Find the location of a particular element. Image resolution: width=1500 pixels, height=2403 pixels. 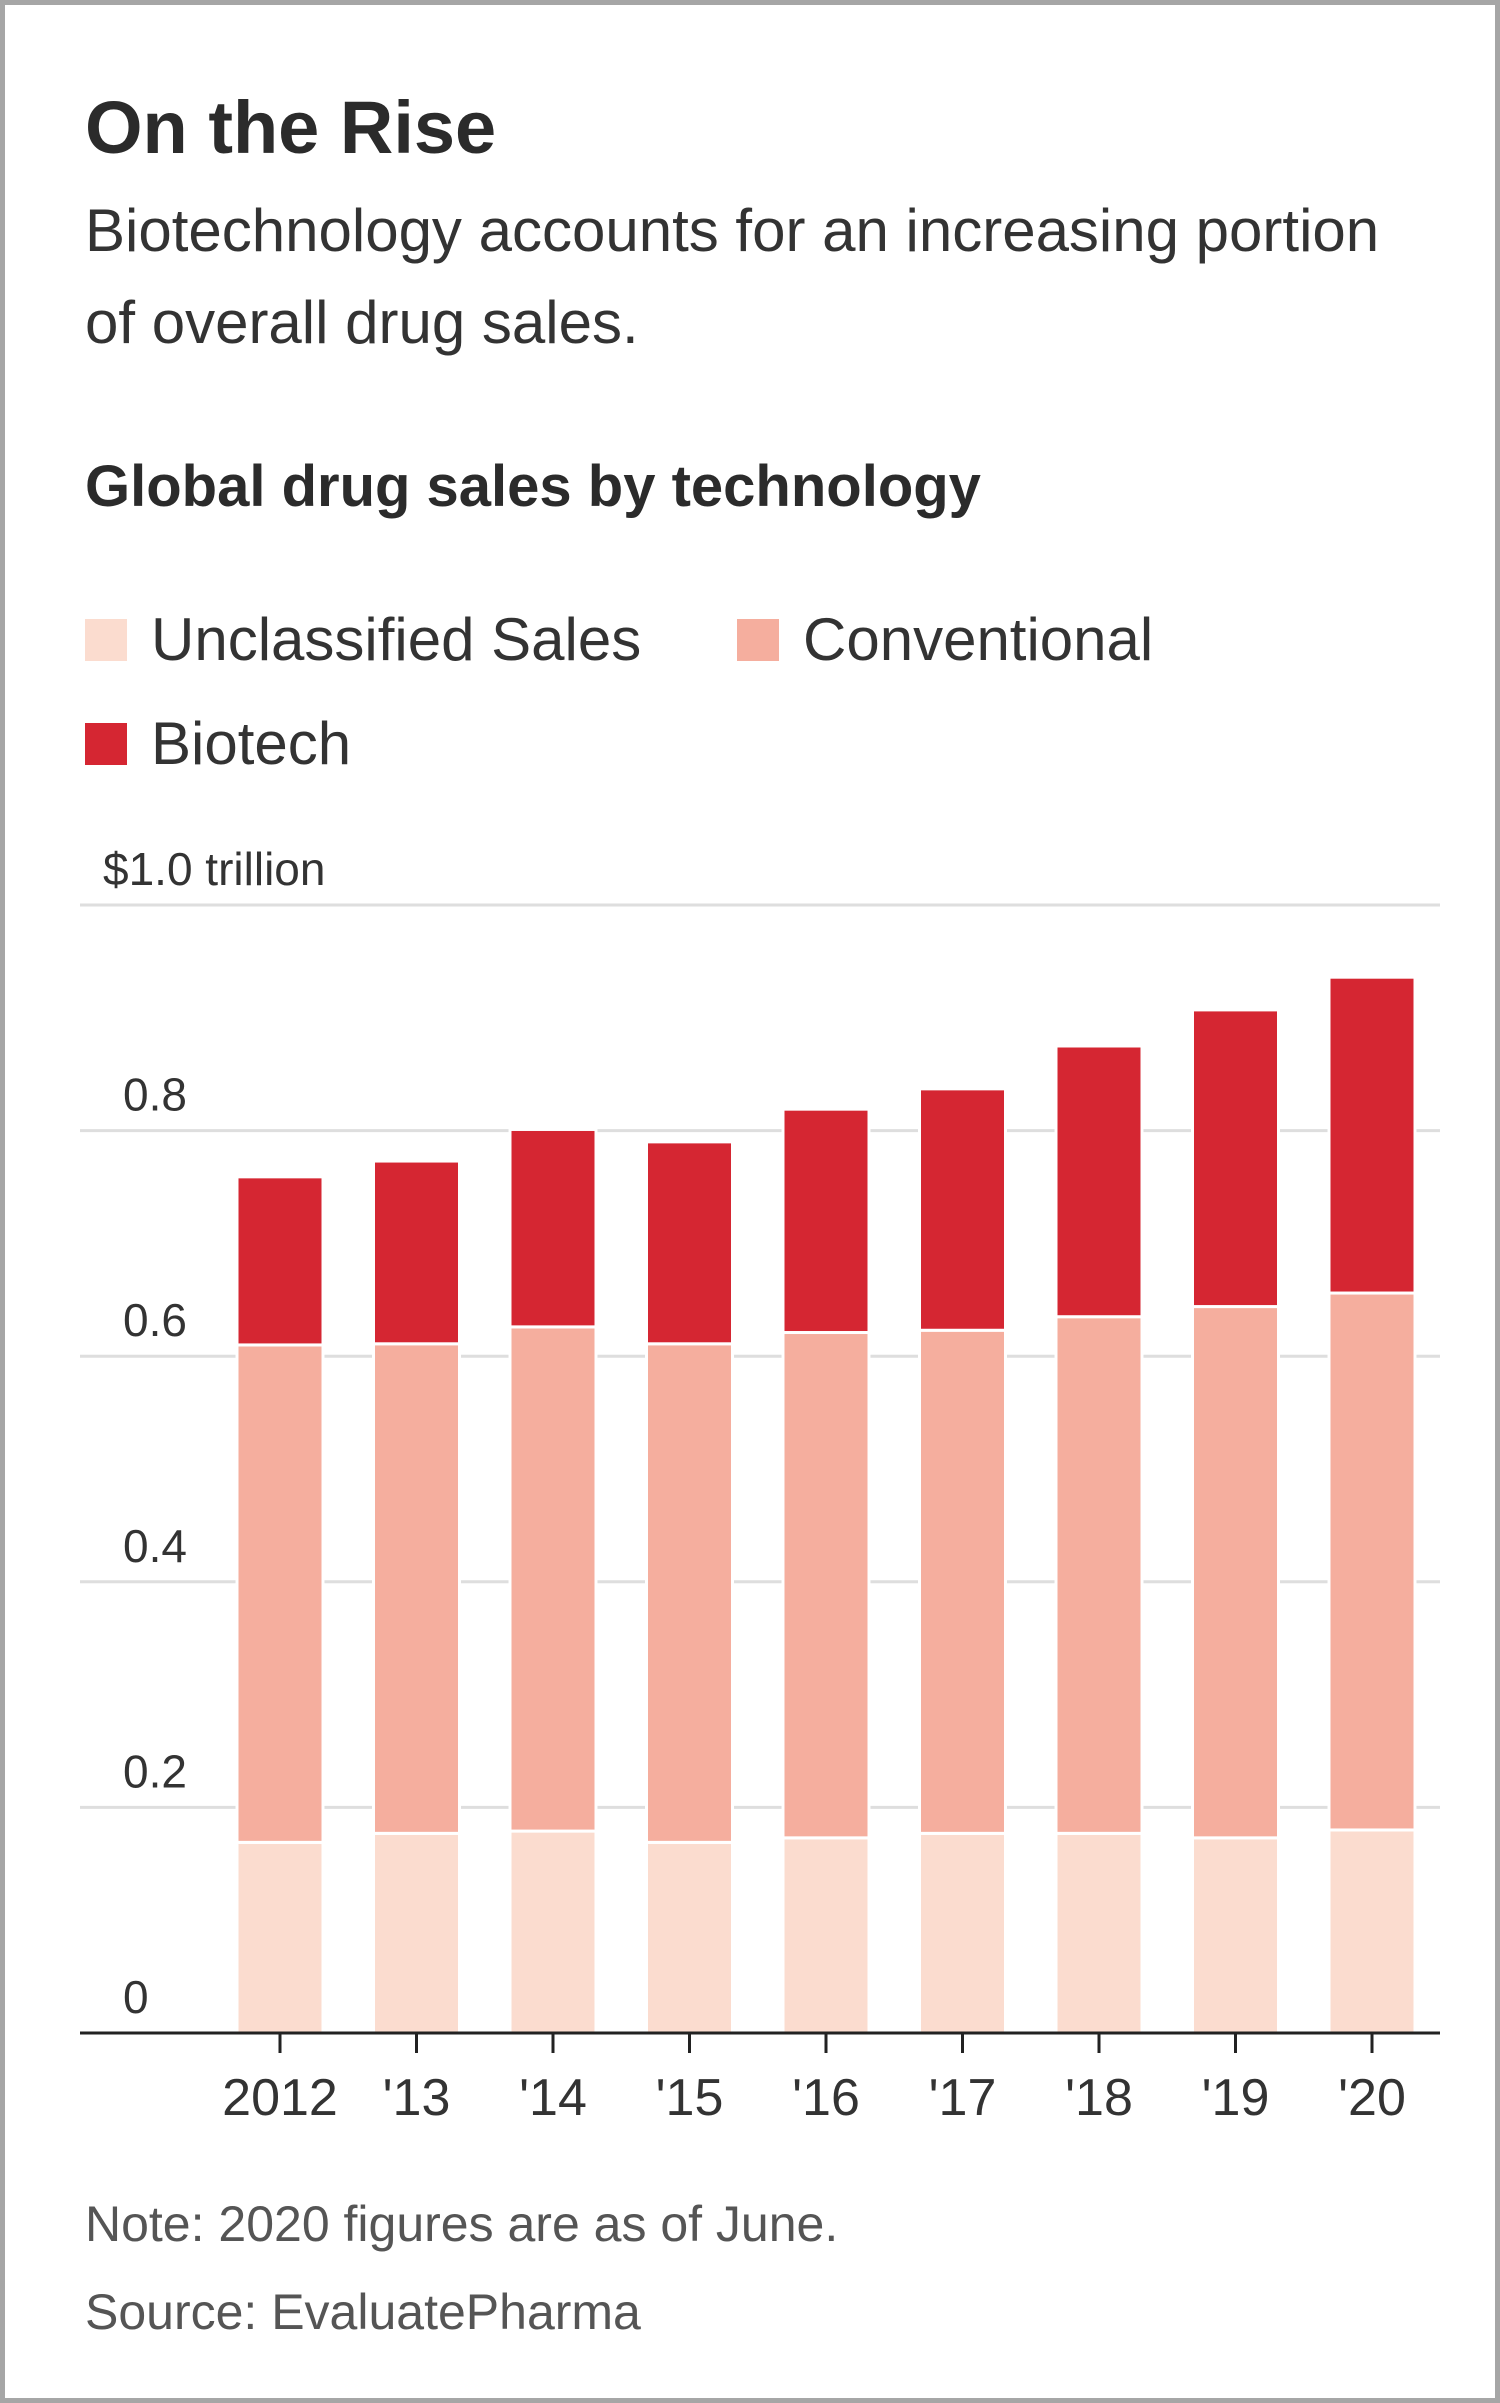

legend-swatch-unclassified is located at coordinates (106, 639).